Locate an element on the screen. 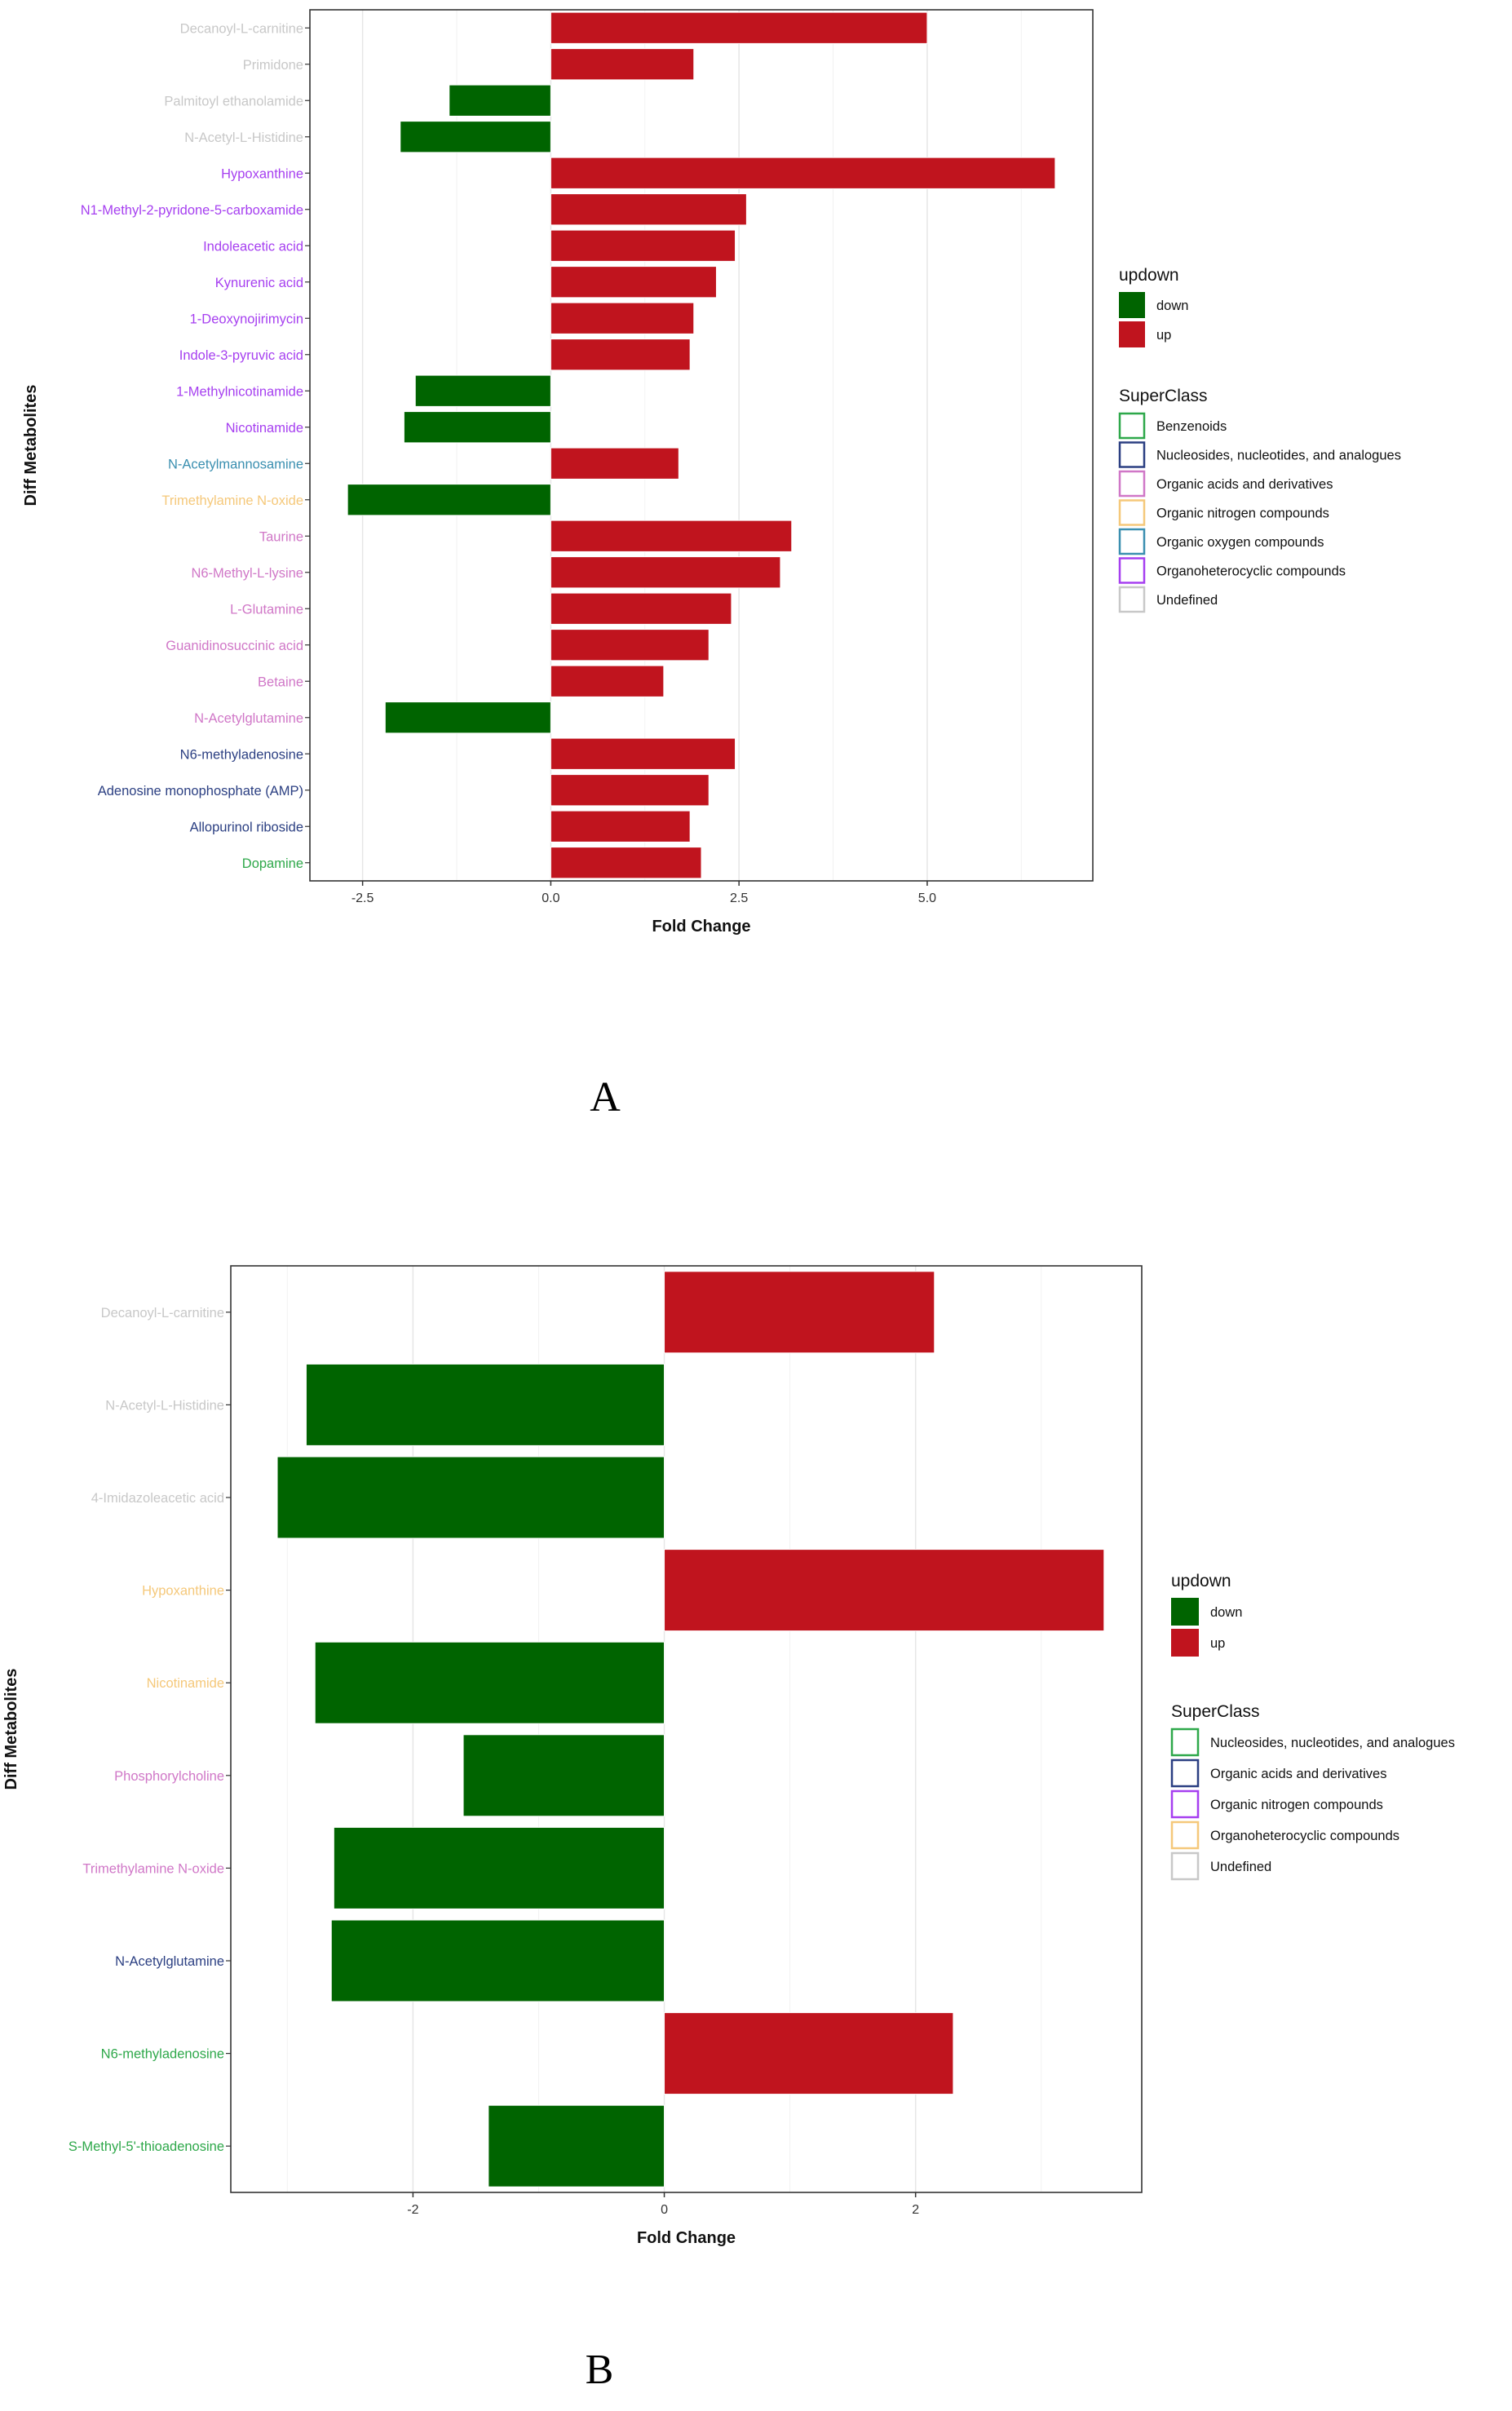  category-label: 1-Methylnicotinamide is located at coordinates (240, 391).